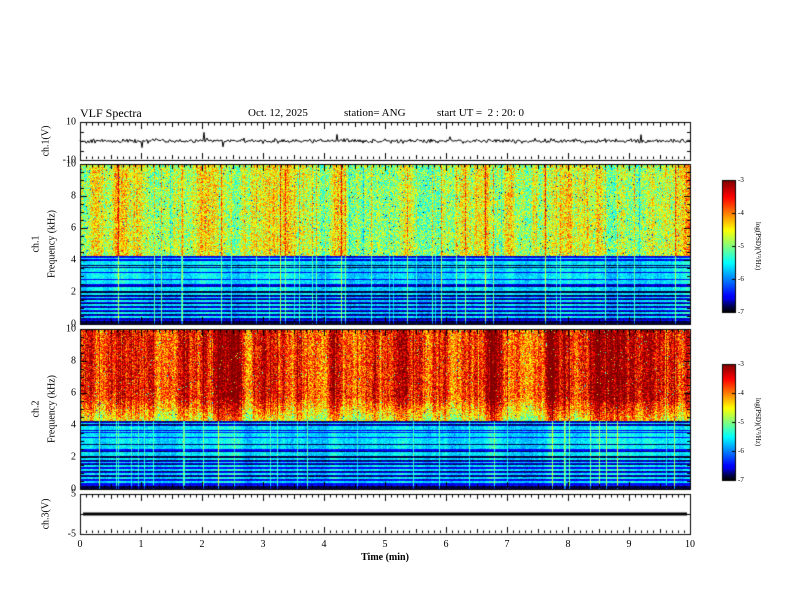 This screenshot has width=792, height=612. Describe the element at coordinates (71, 122) in the screenshot. I see `ch1_wave-ytick-label: 10` at that location.